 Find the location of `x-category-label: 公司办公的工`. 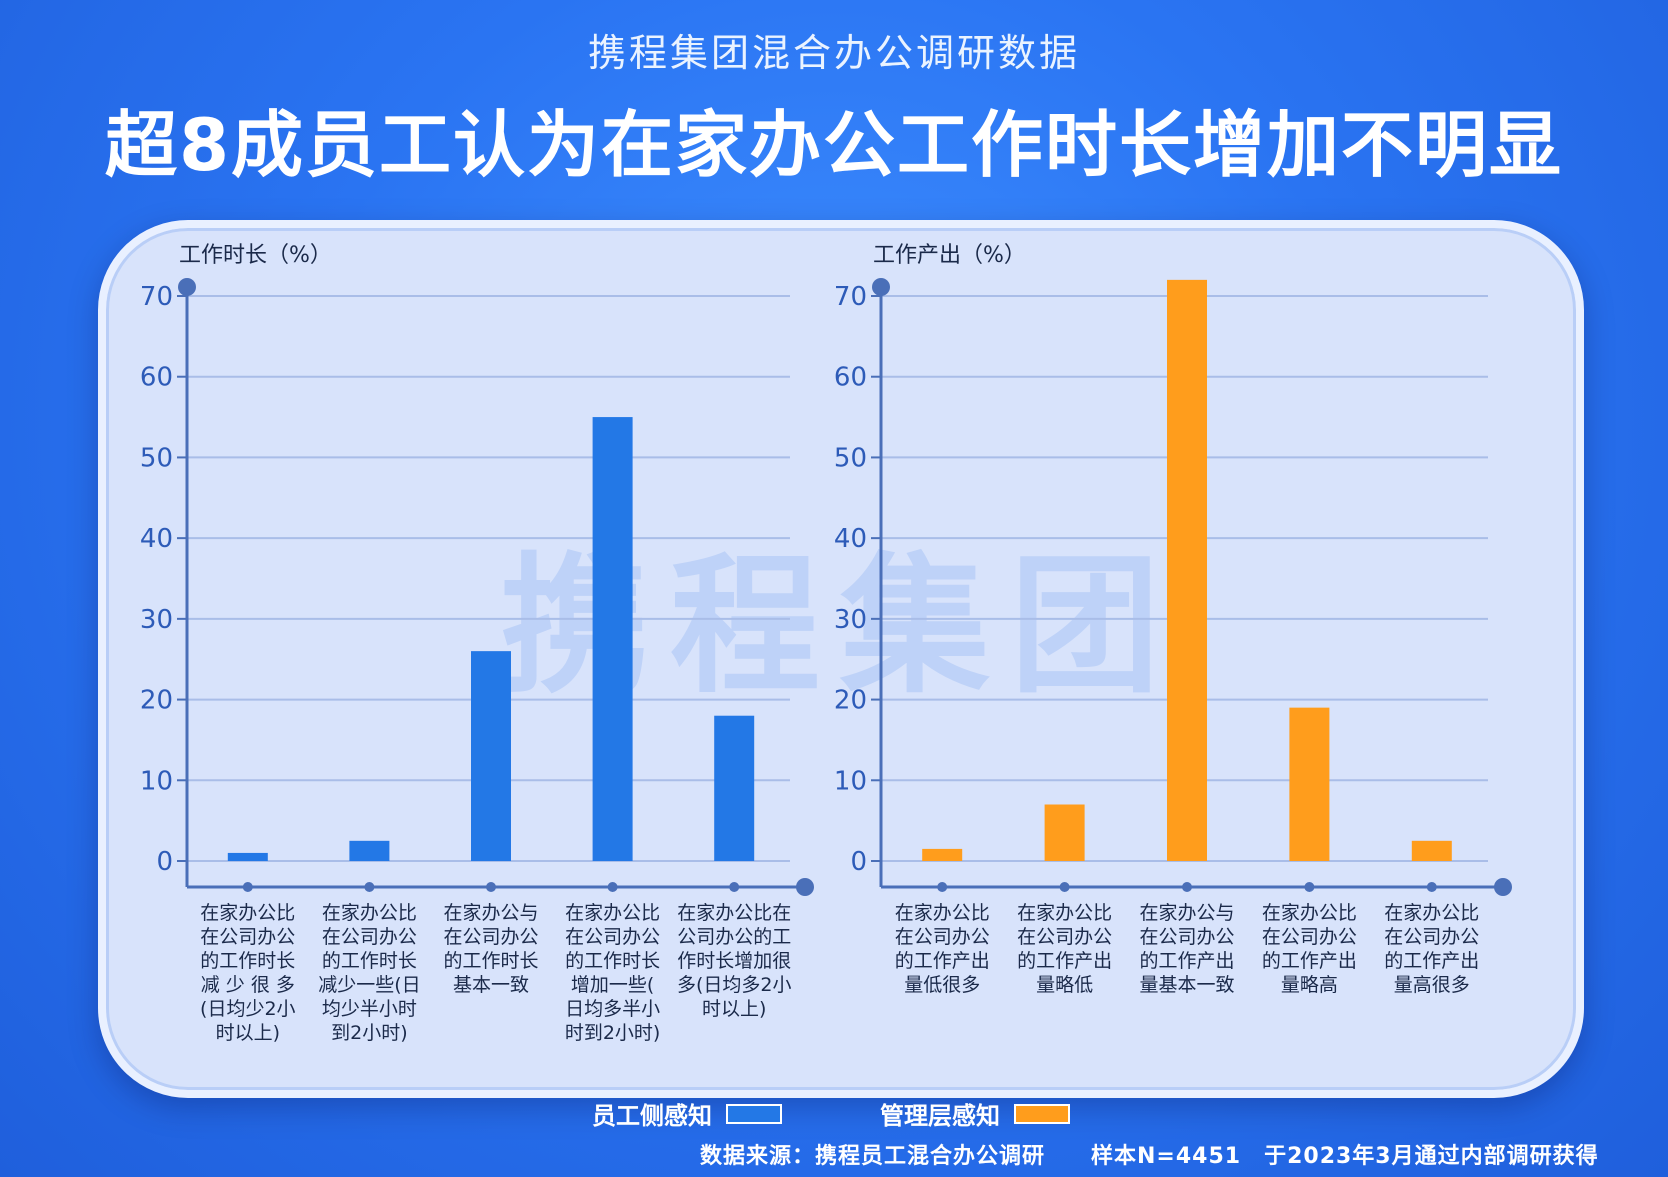

x-category-label: 公司办公的工 is located at coordinates (734, 937).